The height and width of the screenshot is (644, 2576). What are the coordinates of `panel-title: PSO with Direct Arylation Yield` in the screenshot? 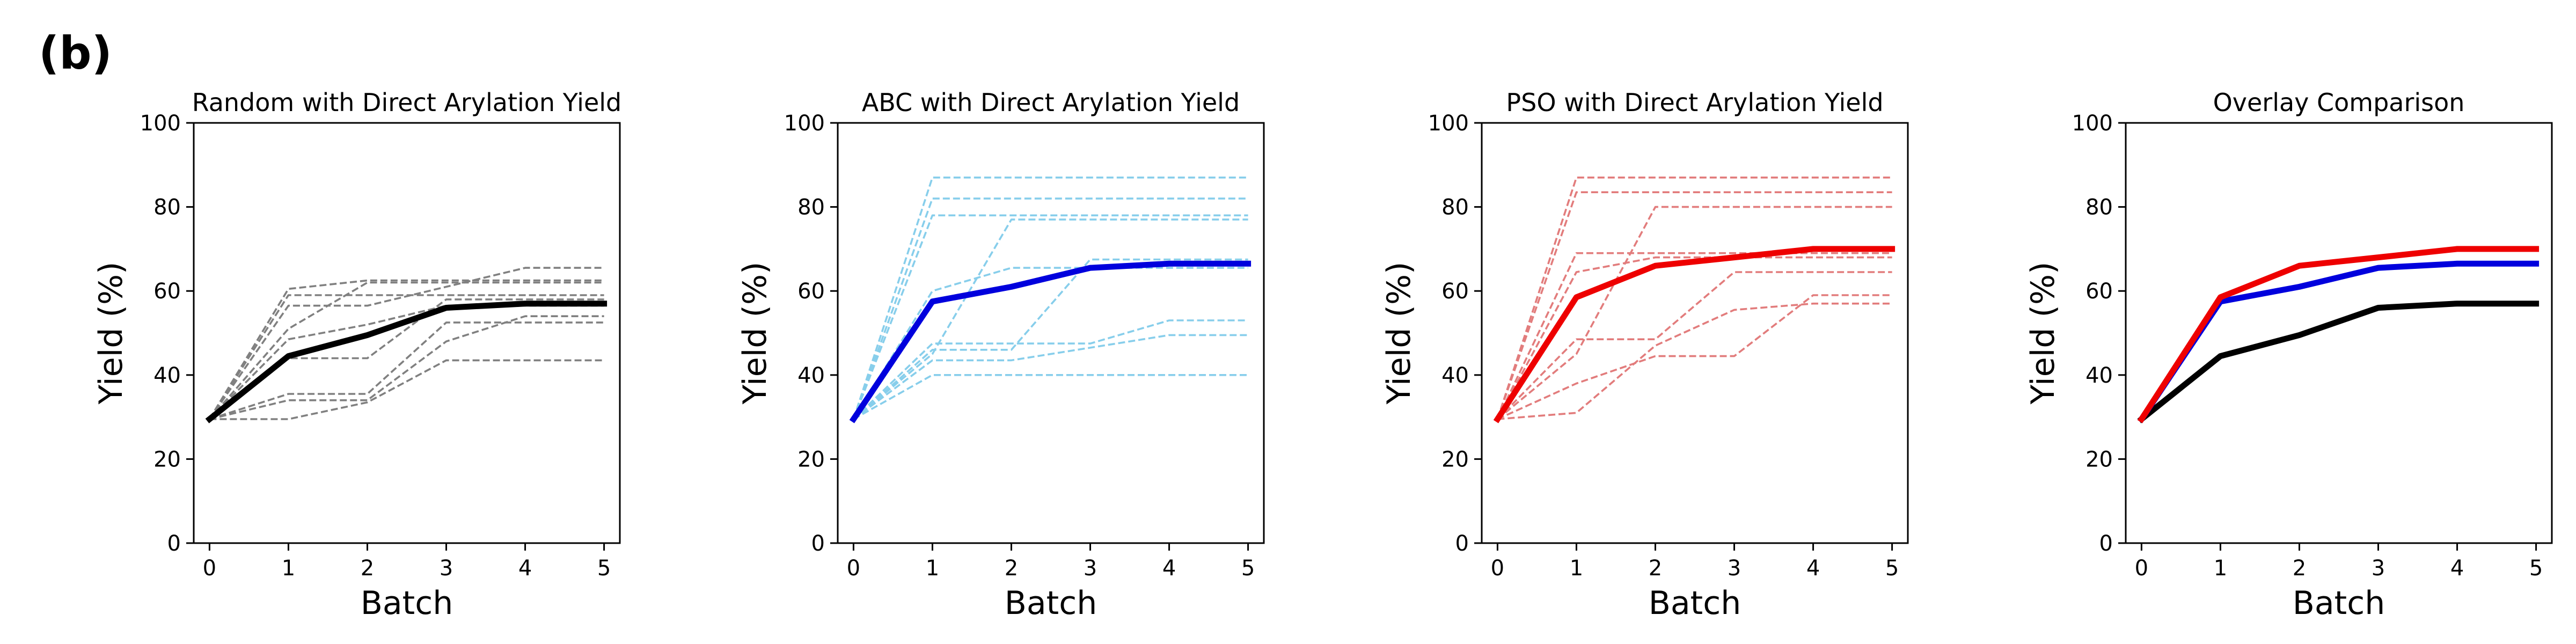 It's located at (1694, 102).